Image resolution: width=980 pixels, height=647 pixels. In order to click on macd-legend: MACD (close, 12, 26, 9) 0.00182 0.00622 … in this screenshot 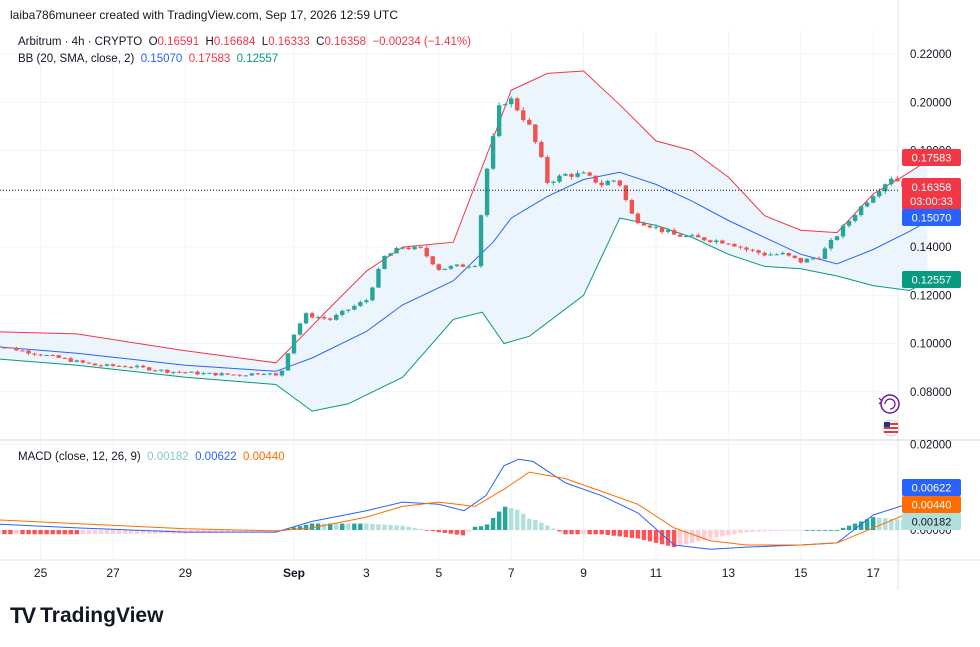, I will do `click(151, 457)`.